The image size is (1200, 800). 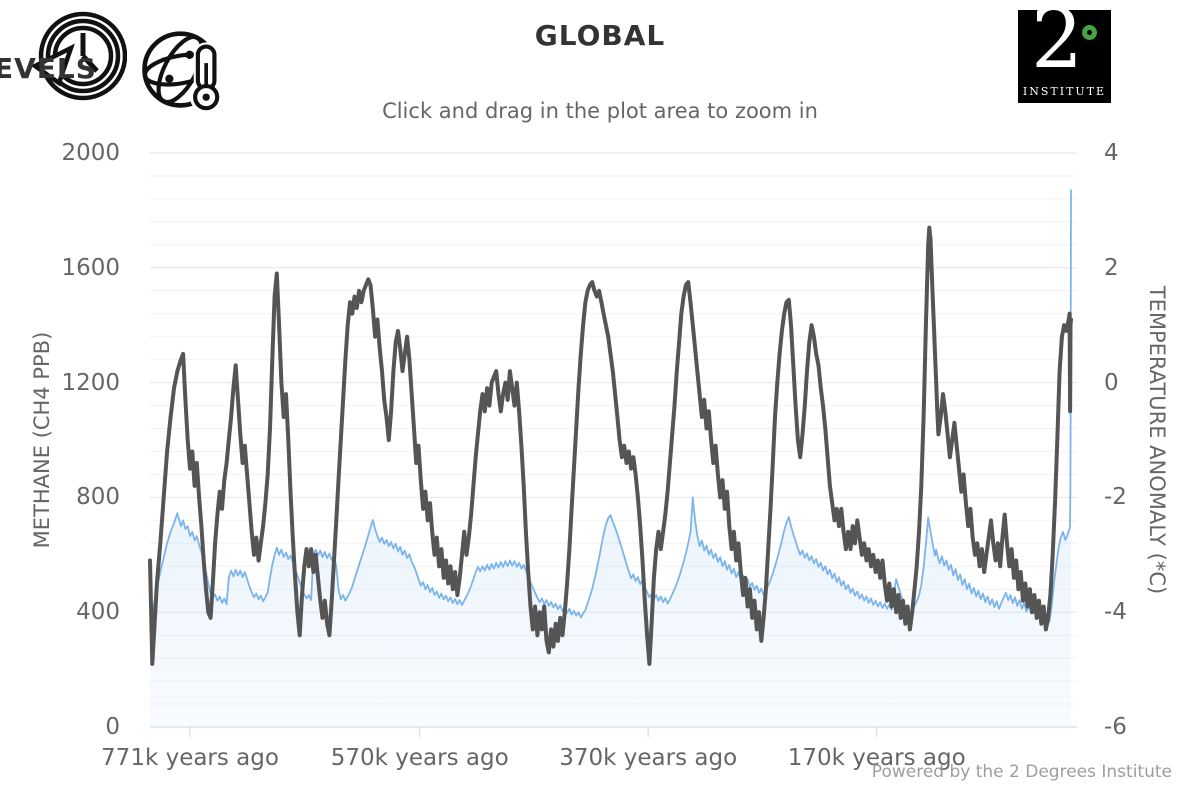 What do you see at coordinates (1021, 772) in the screenshot?
I see `credits-link: Powered by the 2 Degrees Institute` at bounding box center [1021, 772].